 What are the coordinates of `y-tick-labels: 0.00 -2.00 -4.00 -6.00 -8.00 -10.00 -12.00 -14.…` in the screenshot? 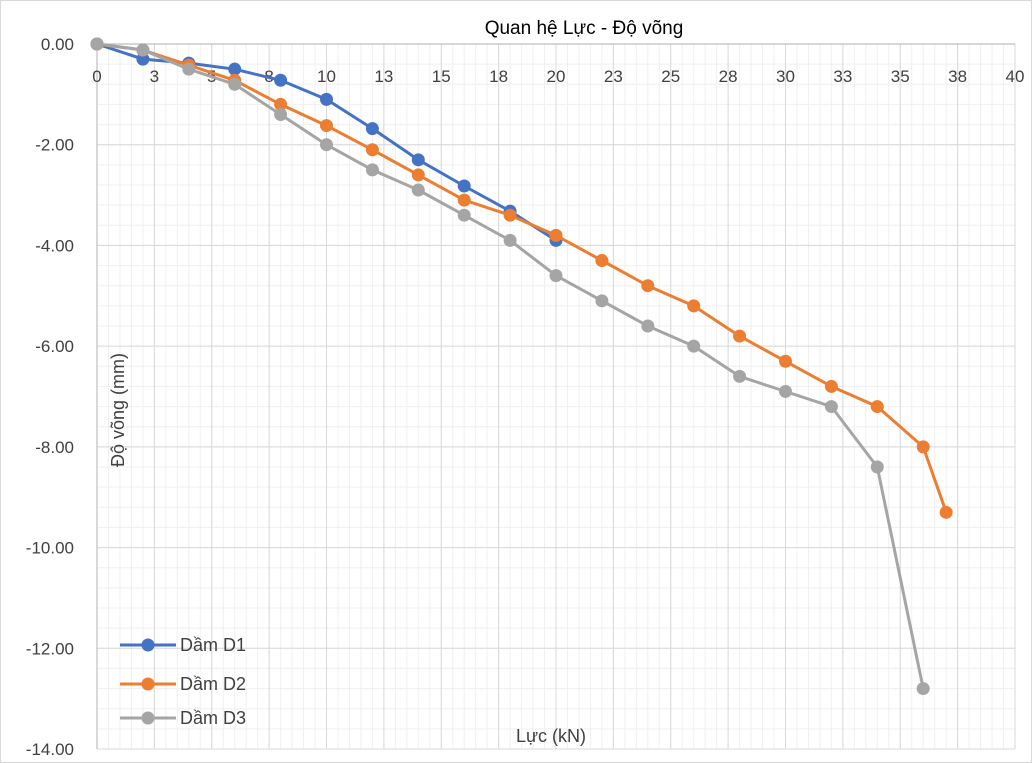 It's located at (50, 397).